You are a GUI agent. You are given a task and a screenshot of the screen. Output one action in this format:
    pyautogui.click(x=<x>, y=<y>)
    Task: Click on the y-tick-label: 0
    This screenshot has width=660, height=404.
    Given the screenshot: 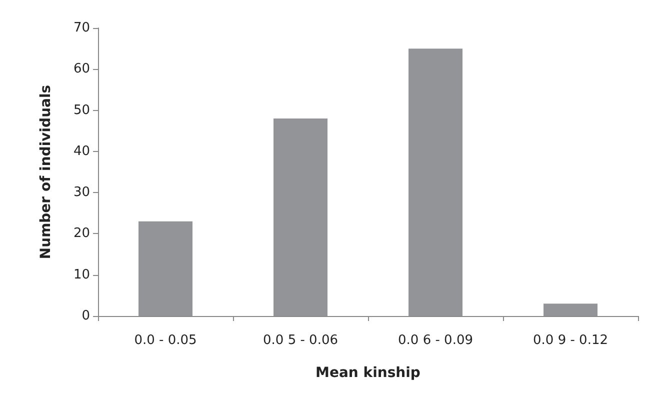 What is the action you would take?
    pyautogui.click(x=86, y=316)
    